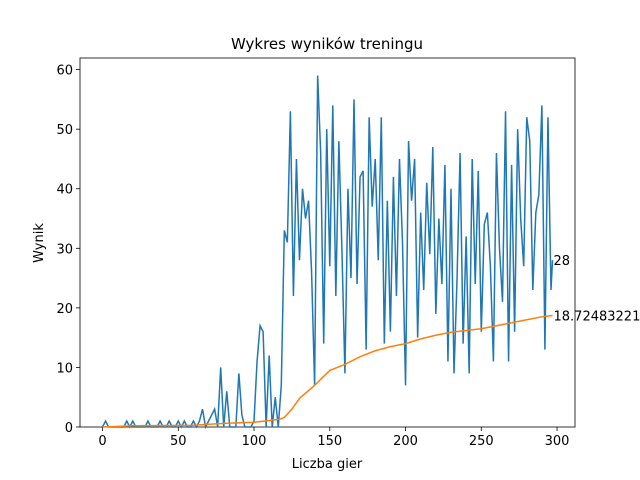 The height and width of the screenshot is (480, 640). I want to click on x-tick-label: 150, so click(329, 441).